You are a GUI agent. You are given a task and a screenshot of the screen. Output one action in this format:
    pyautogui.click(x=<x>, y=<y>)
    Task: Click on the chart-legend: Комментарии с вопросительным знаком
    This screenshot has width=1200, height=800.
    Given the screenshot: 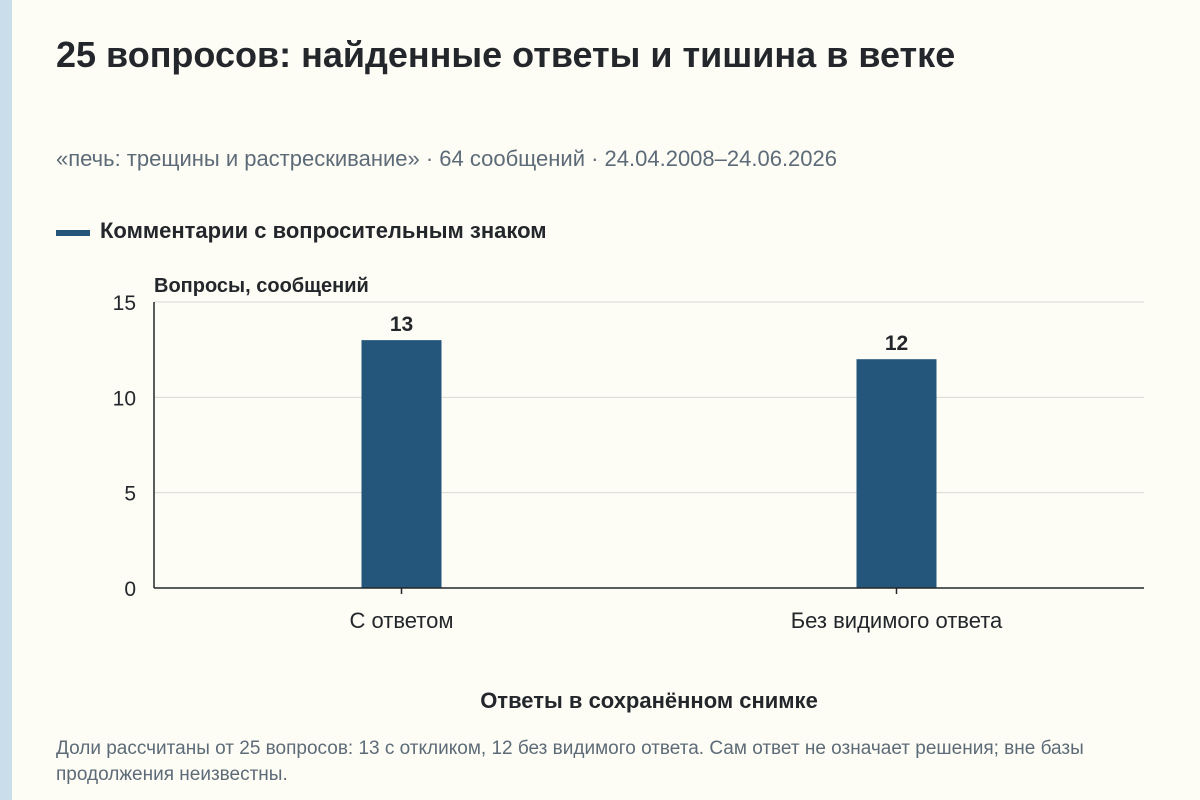 What is the action you would take?
    pyautogui.click(x=301, y=231)
    